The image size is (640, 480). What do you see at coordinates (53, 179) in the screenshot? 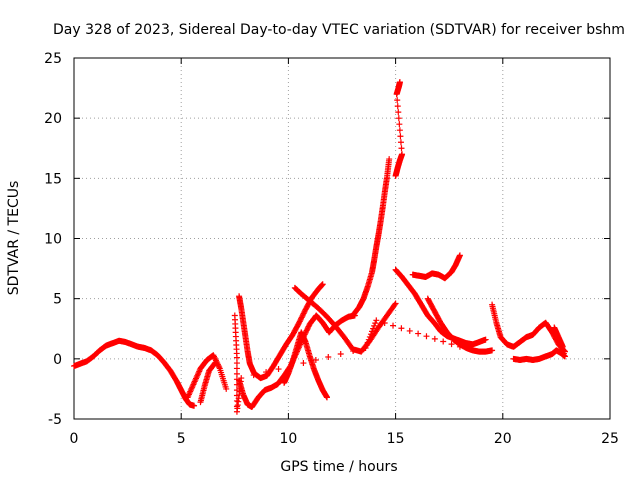
I see `y-tick-label: 15` at bounding box center [53, 179].